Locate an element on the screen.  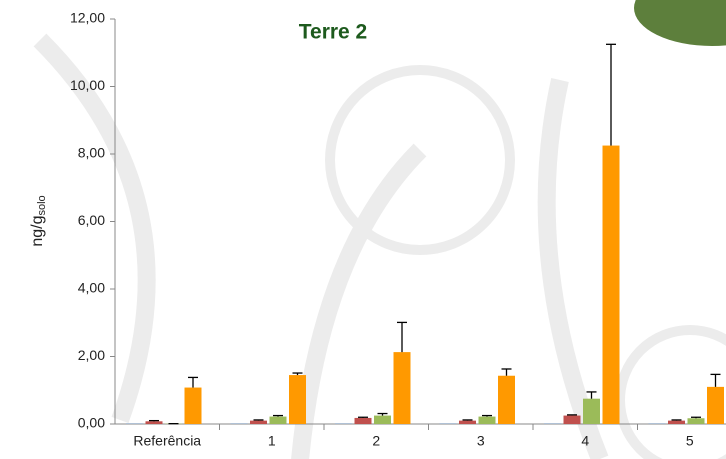
y-tick-label: 2,00 is located at coordinates (91, 355).